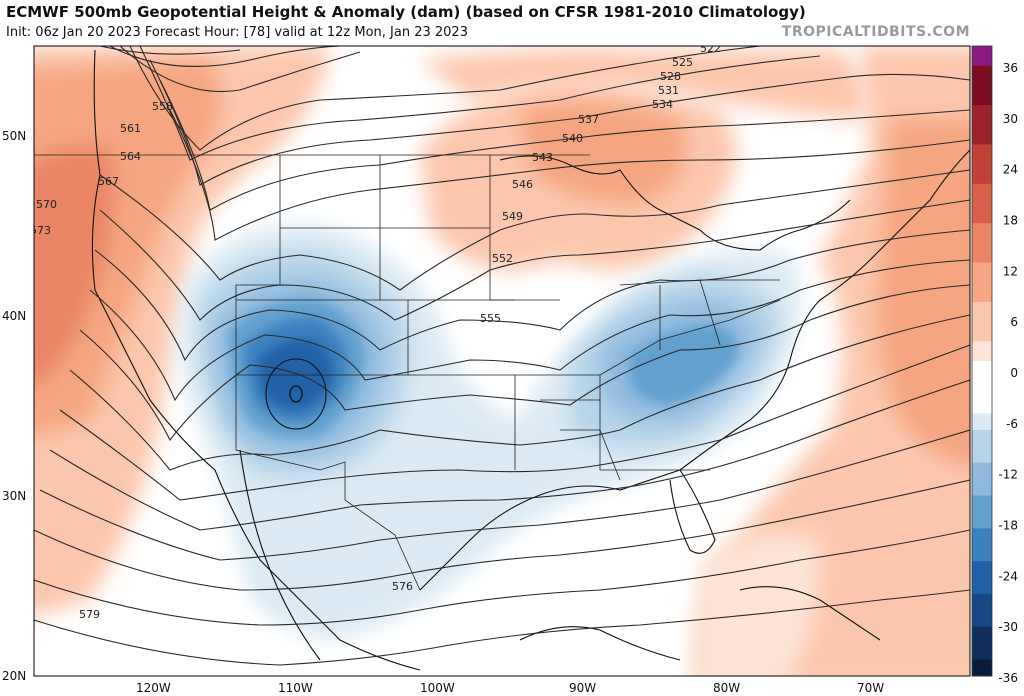  What do you see at coordinates (490, 318) in the screenshot?
I see `contour-label: 555` at bounding box center [490, 318].